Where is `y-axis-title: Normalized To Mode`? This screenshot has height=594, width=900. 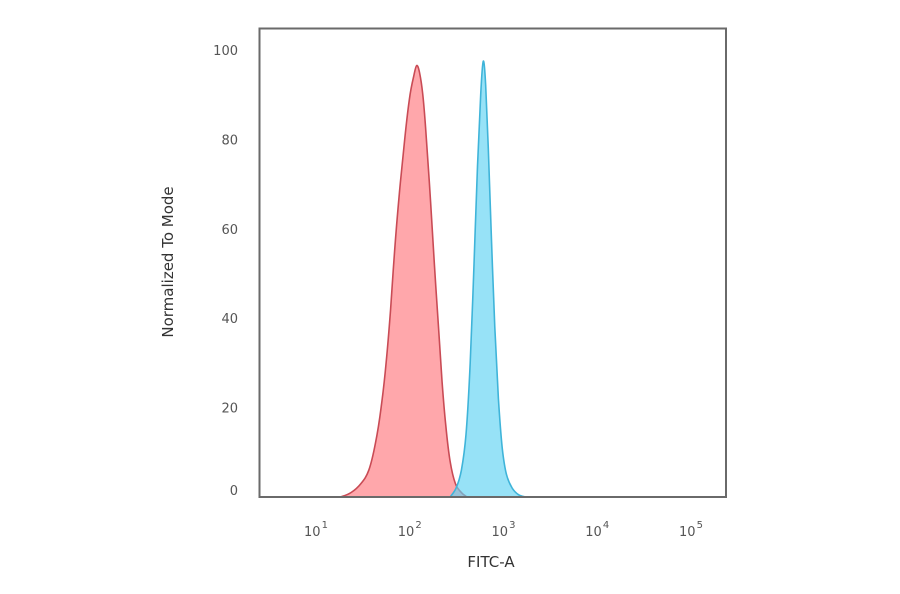 y-axis-title: Normalized To Mode is located at coordinates (168, 261).